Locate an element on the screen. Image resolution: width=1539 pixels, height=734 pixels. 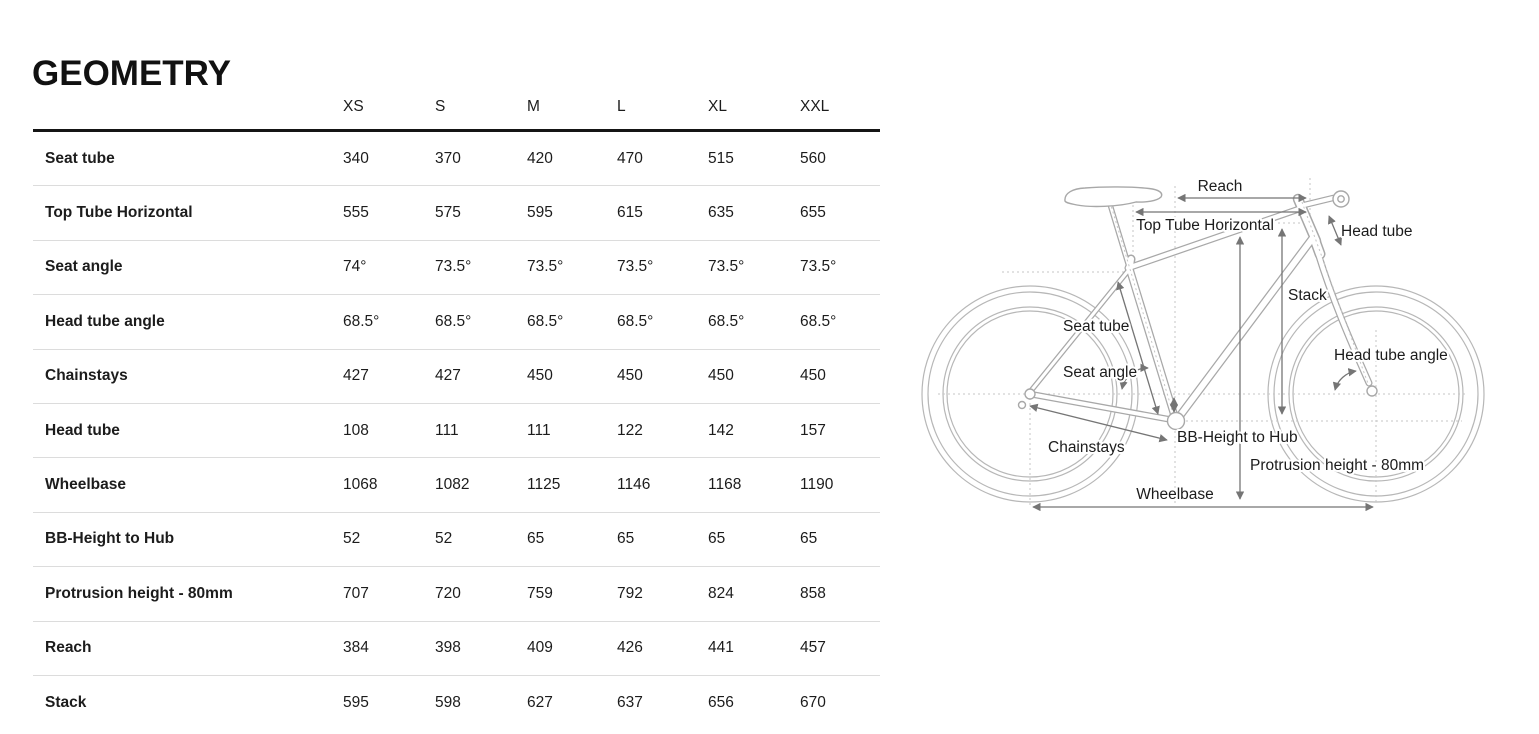
table-cell: 759 is located at coordinates (540, 593).